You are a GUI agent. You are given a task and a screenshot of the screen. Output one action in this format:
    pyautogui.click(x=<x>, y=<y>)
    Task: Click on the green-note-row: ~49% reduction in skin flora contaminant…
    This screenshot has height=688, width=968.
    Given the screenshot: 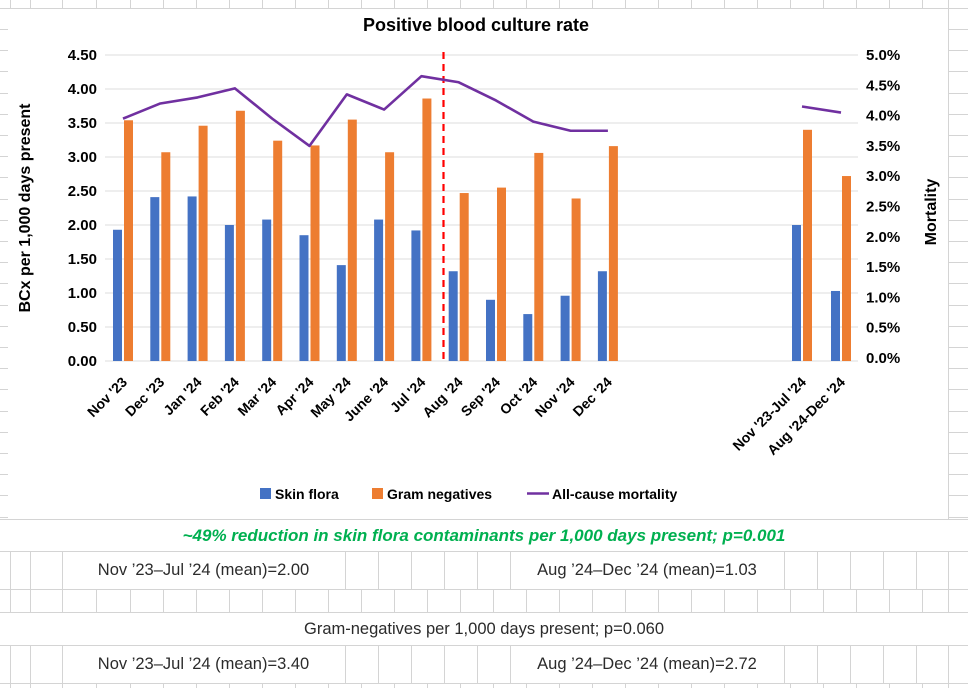 What is the action you would take?
    pyautogui.click(x=484, y=535)
    